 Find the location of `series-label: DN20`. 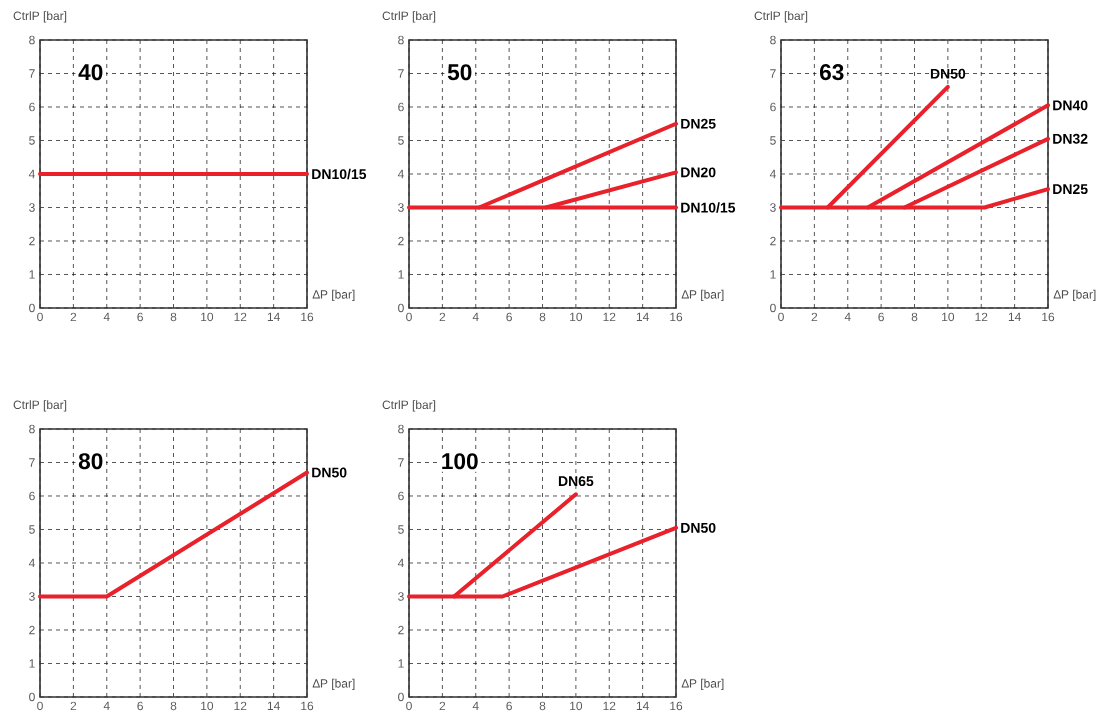

series-label: DN20 is located at coordinates (698, 172).